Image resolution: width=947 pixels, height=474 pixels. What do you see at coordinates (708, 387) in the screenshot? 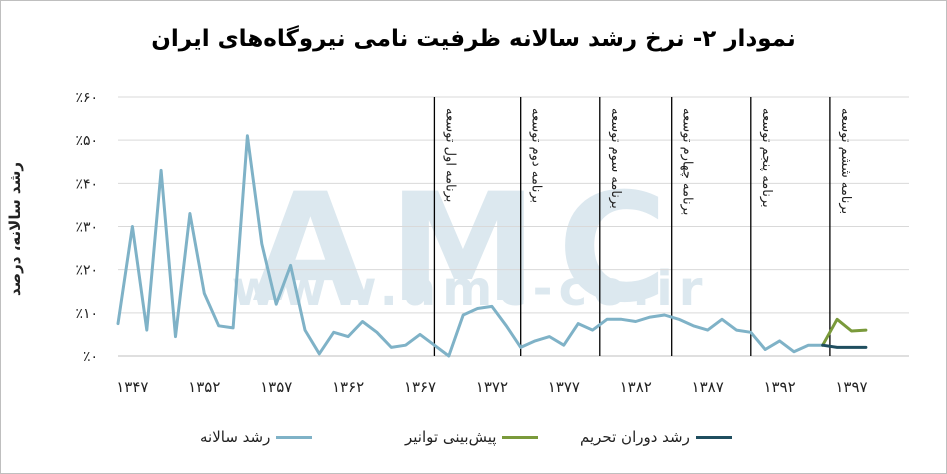
I see `x-tick-label: ۱۳۸۷` at bounding box center [708, 387].